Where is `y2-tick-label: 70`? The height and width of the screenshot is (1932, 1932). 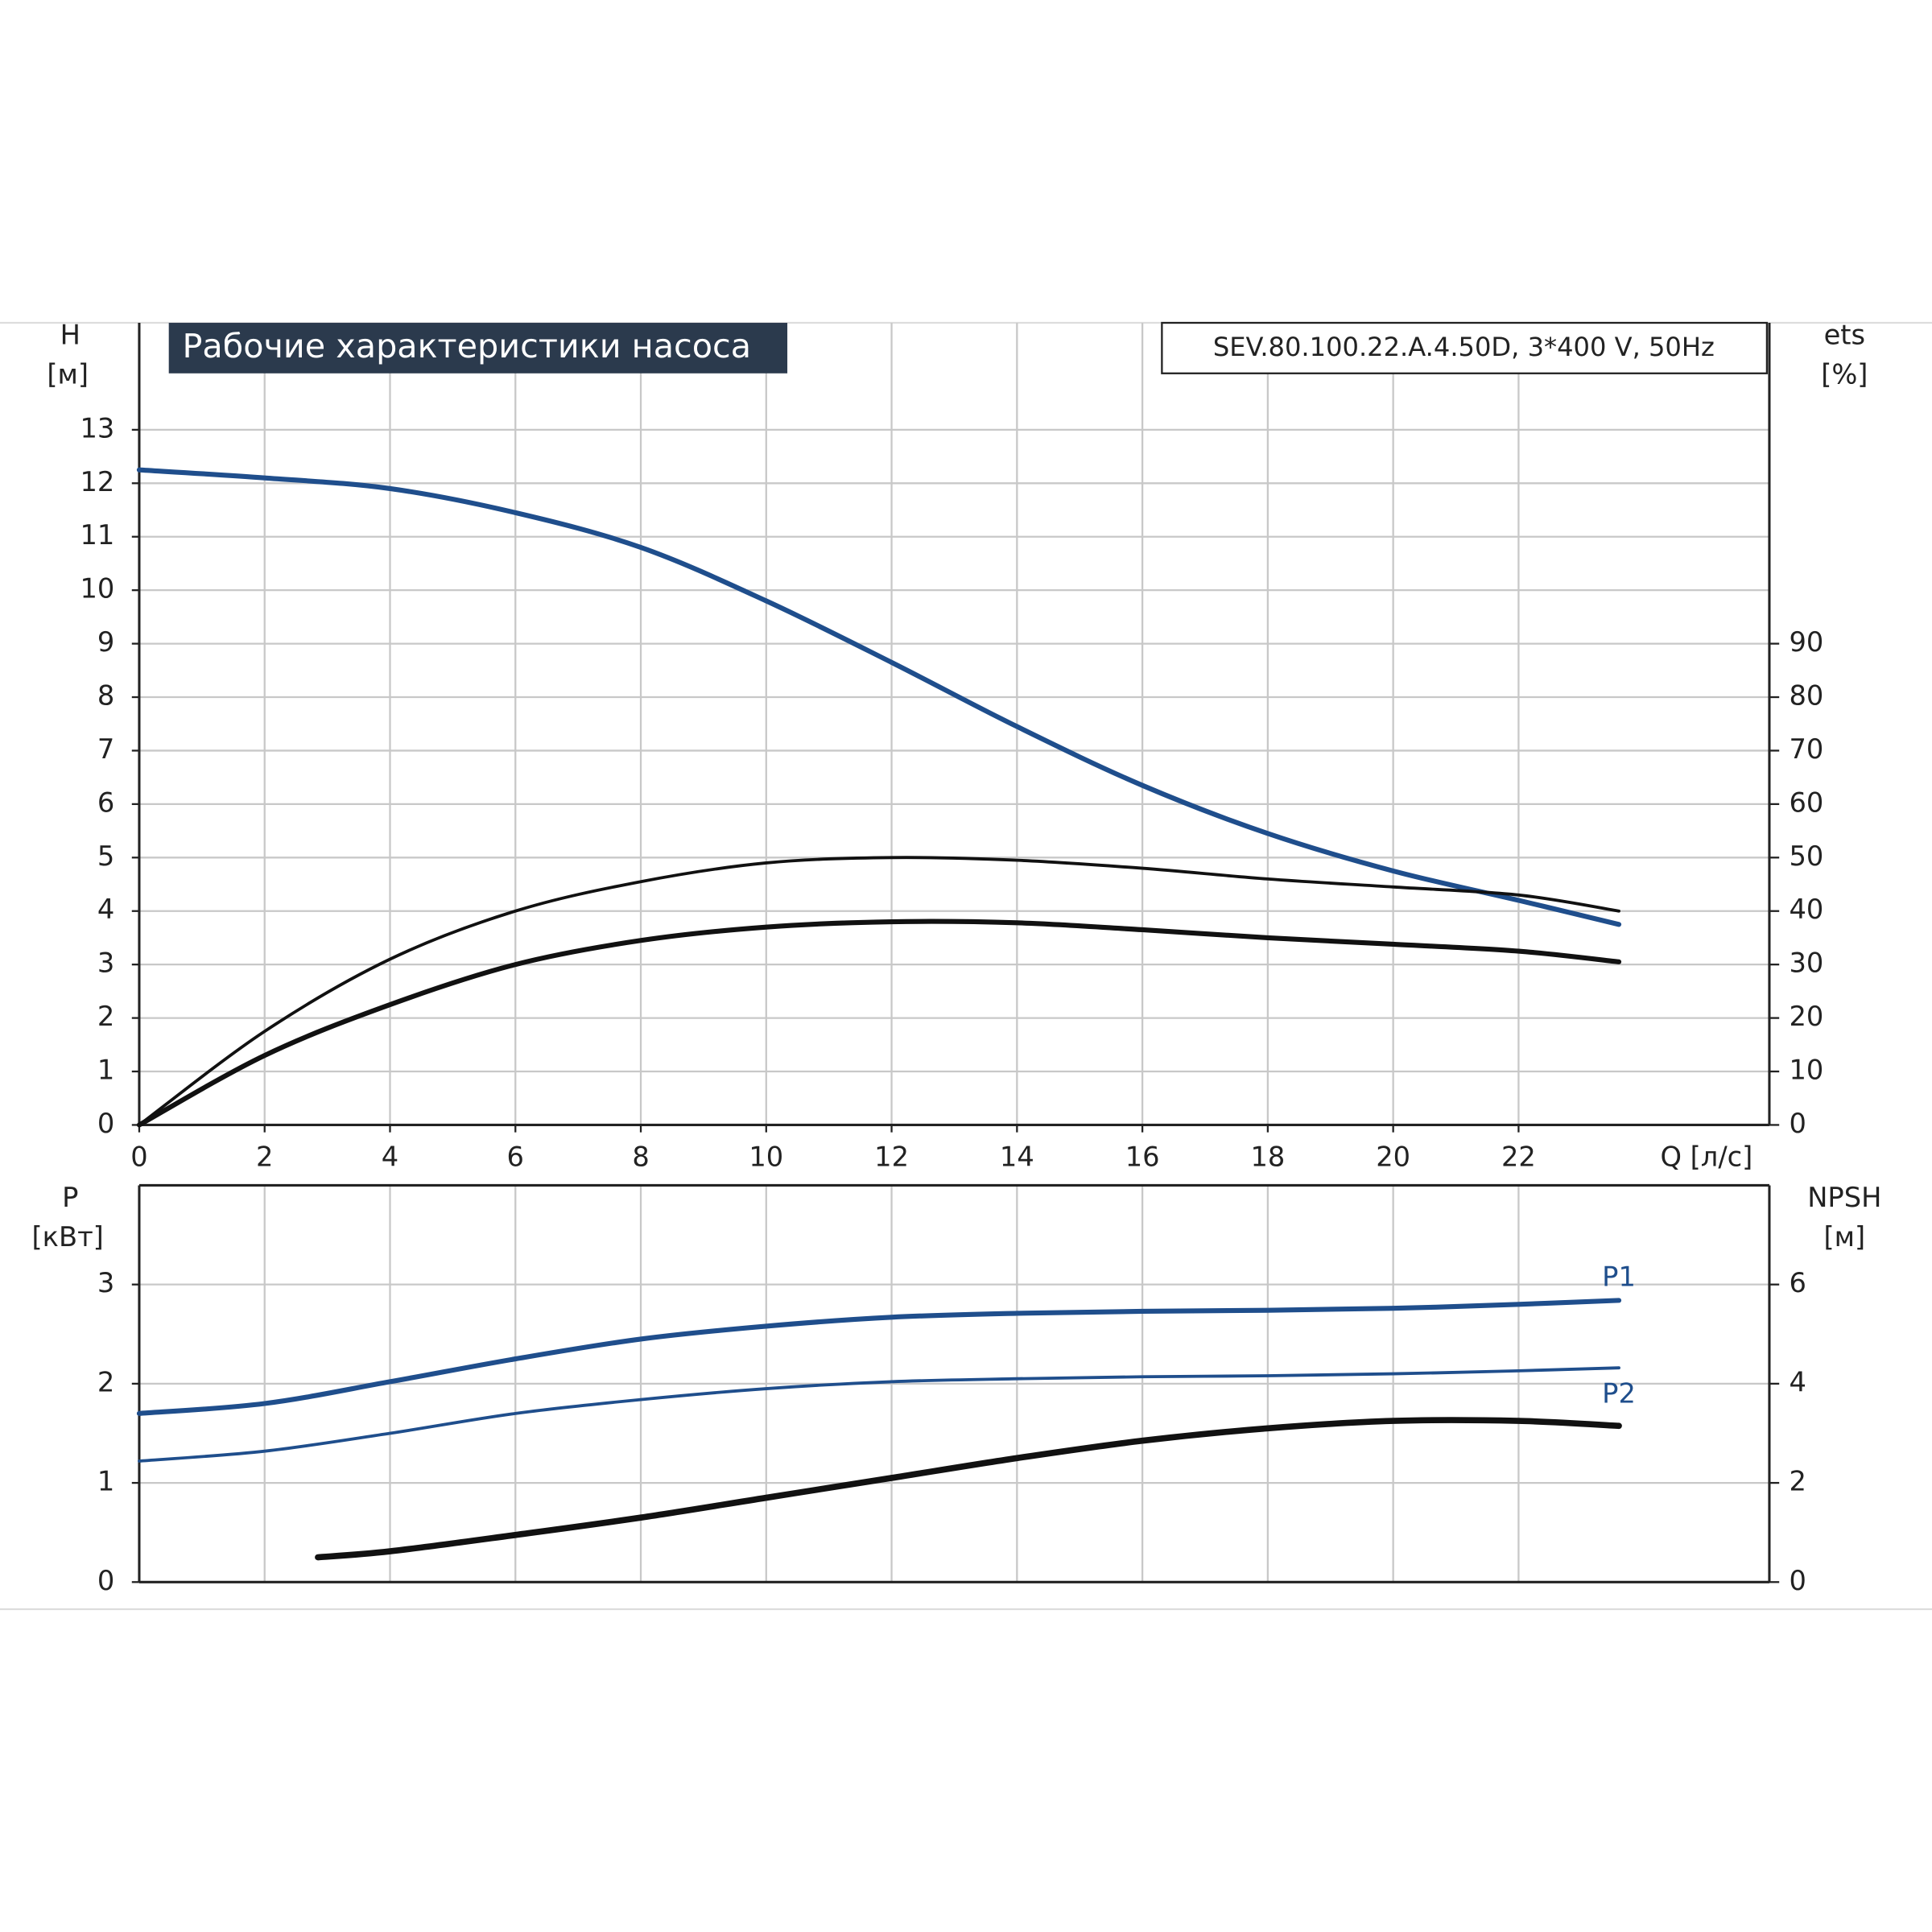 y2-tick-label: 70 is located at coordinates (1806, 749).